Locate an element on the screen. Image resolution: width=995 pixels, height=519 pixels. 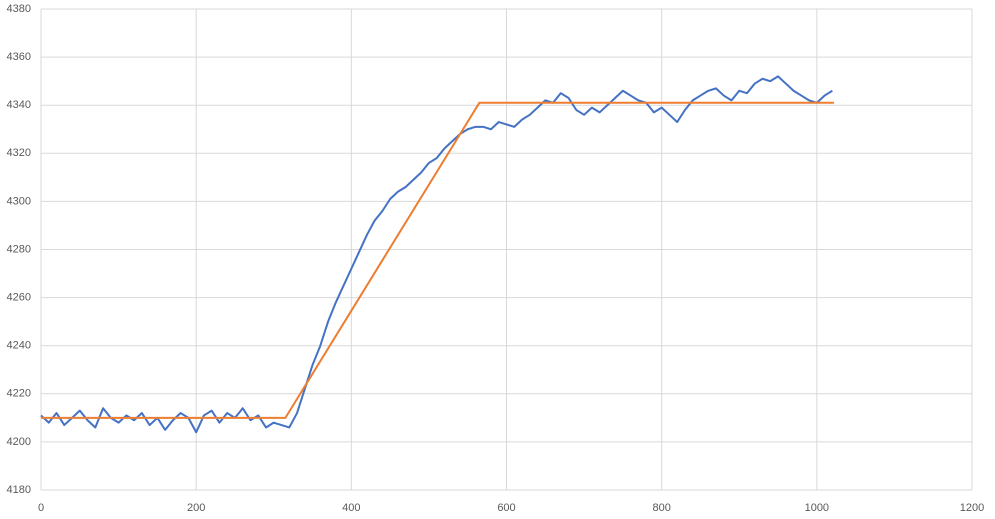
x-tick-label: 800 is located at coordinates (661, 508).